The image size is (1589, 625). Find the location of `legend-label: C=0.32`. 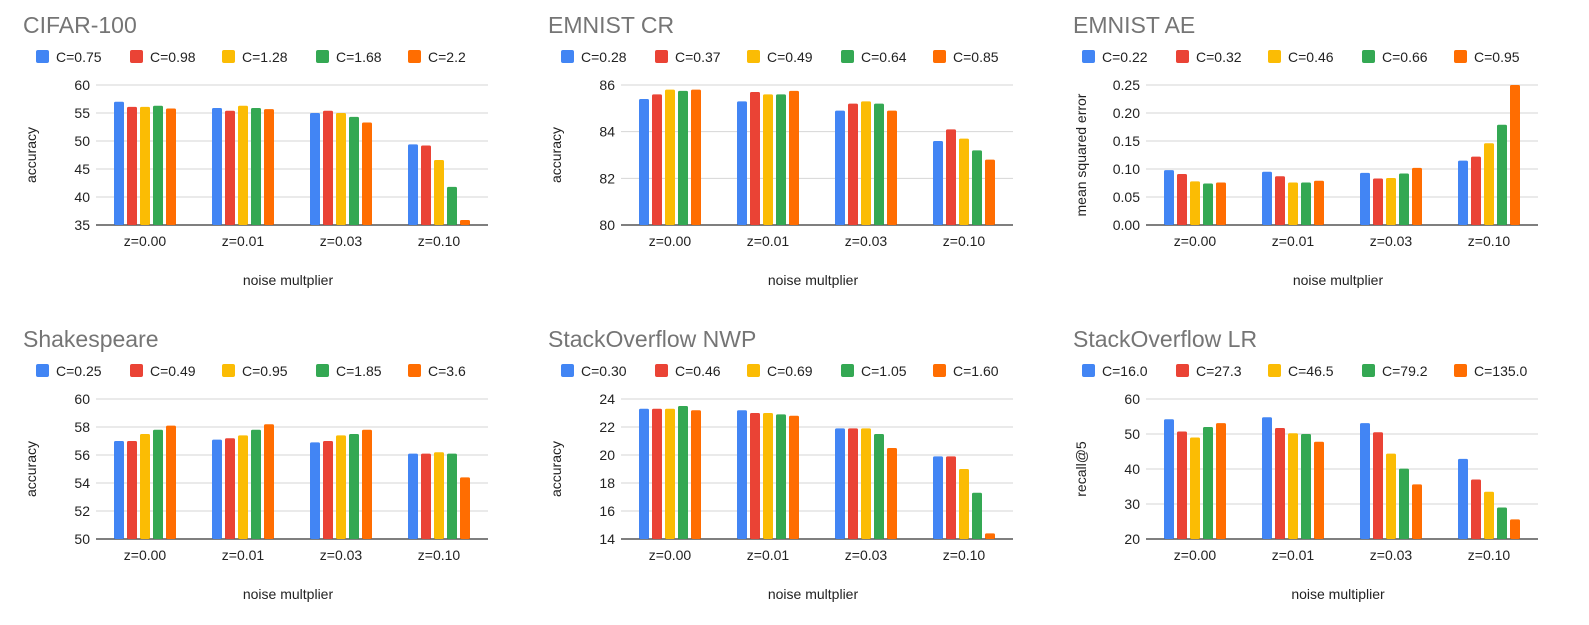

legend-label: C=0.32 is located at coordinates (1219, 57).